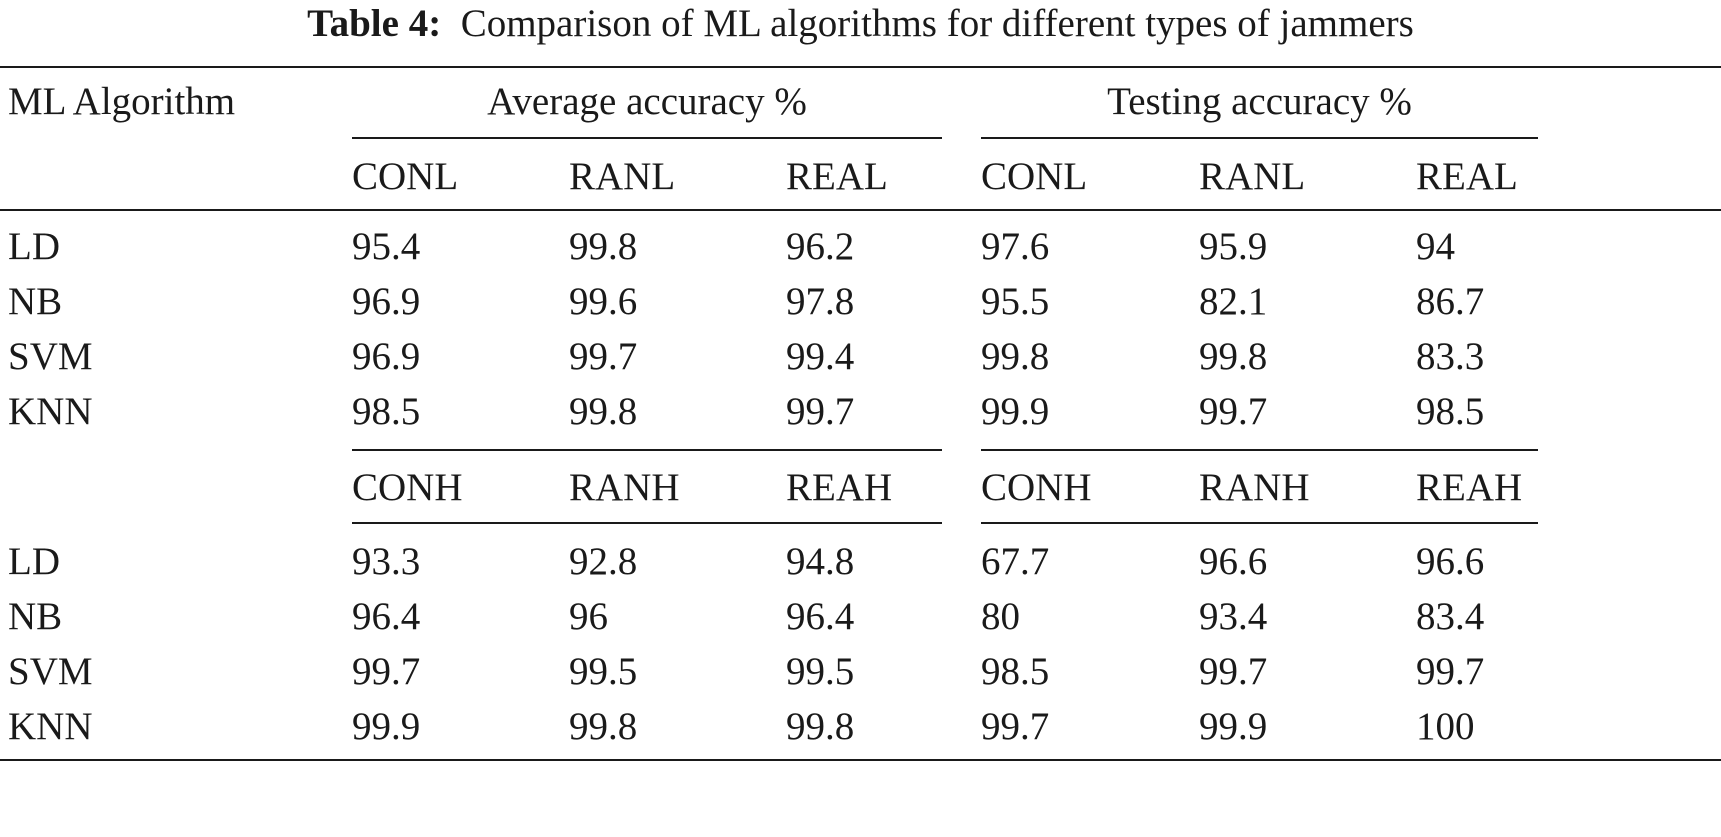  Describe the element at coordinates (1000, 616) in the screenshot. I see `table-cell: 80` at that location.